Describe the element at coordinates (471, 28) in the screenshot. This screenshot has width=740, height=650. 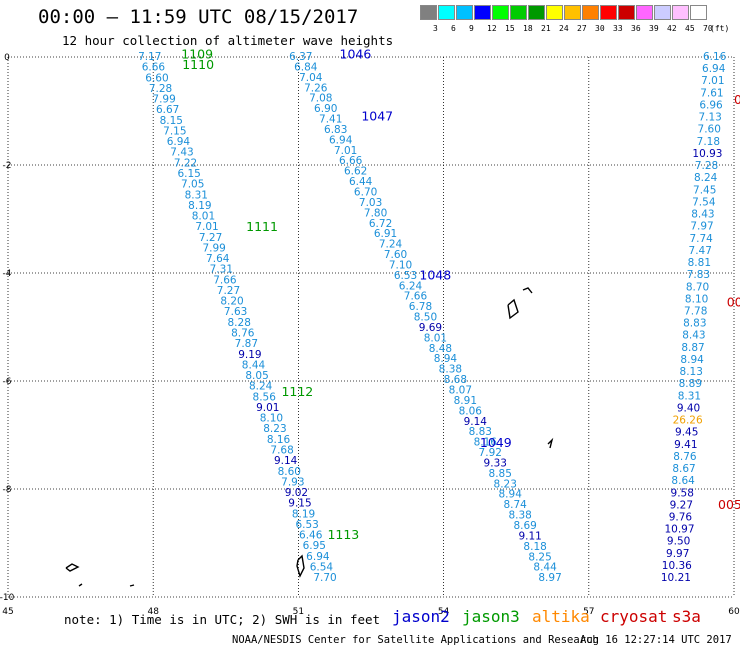
I see `legend-level-label: 9` at that location.